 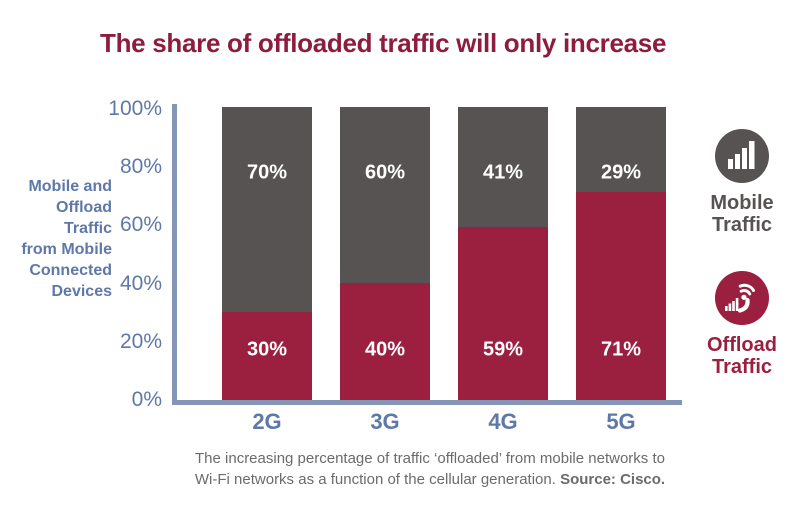 What do you see at coordinates (66, 249) in the screenshot?
I see `y-axis-title-line: from Mobile` at bounding box center [66, 249].